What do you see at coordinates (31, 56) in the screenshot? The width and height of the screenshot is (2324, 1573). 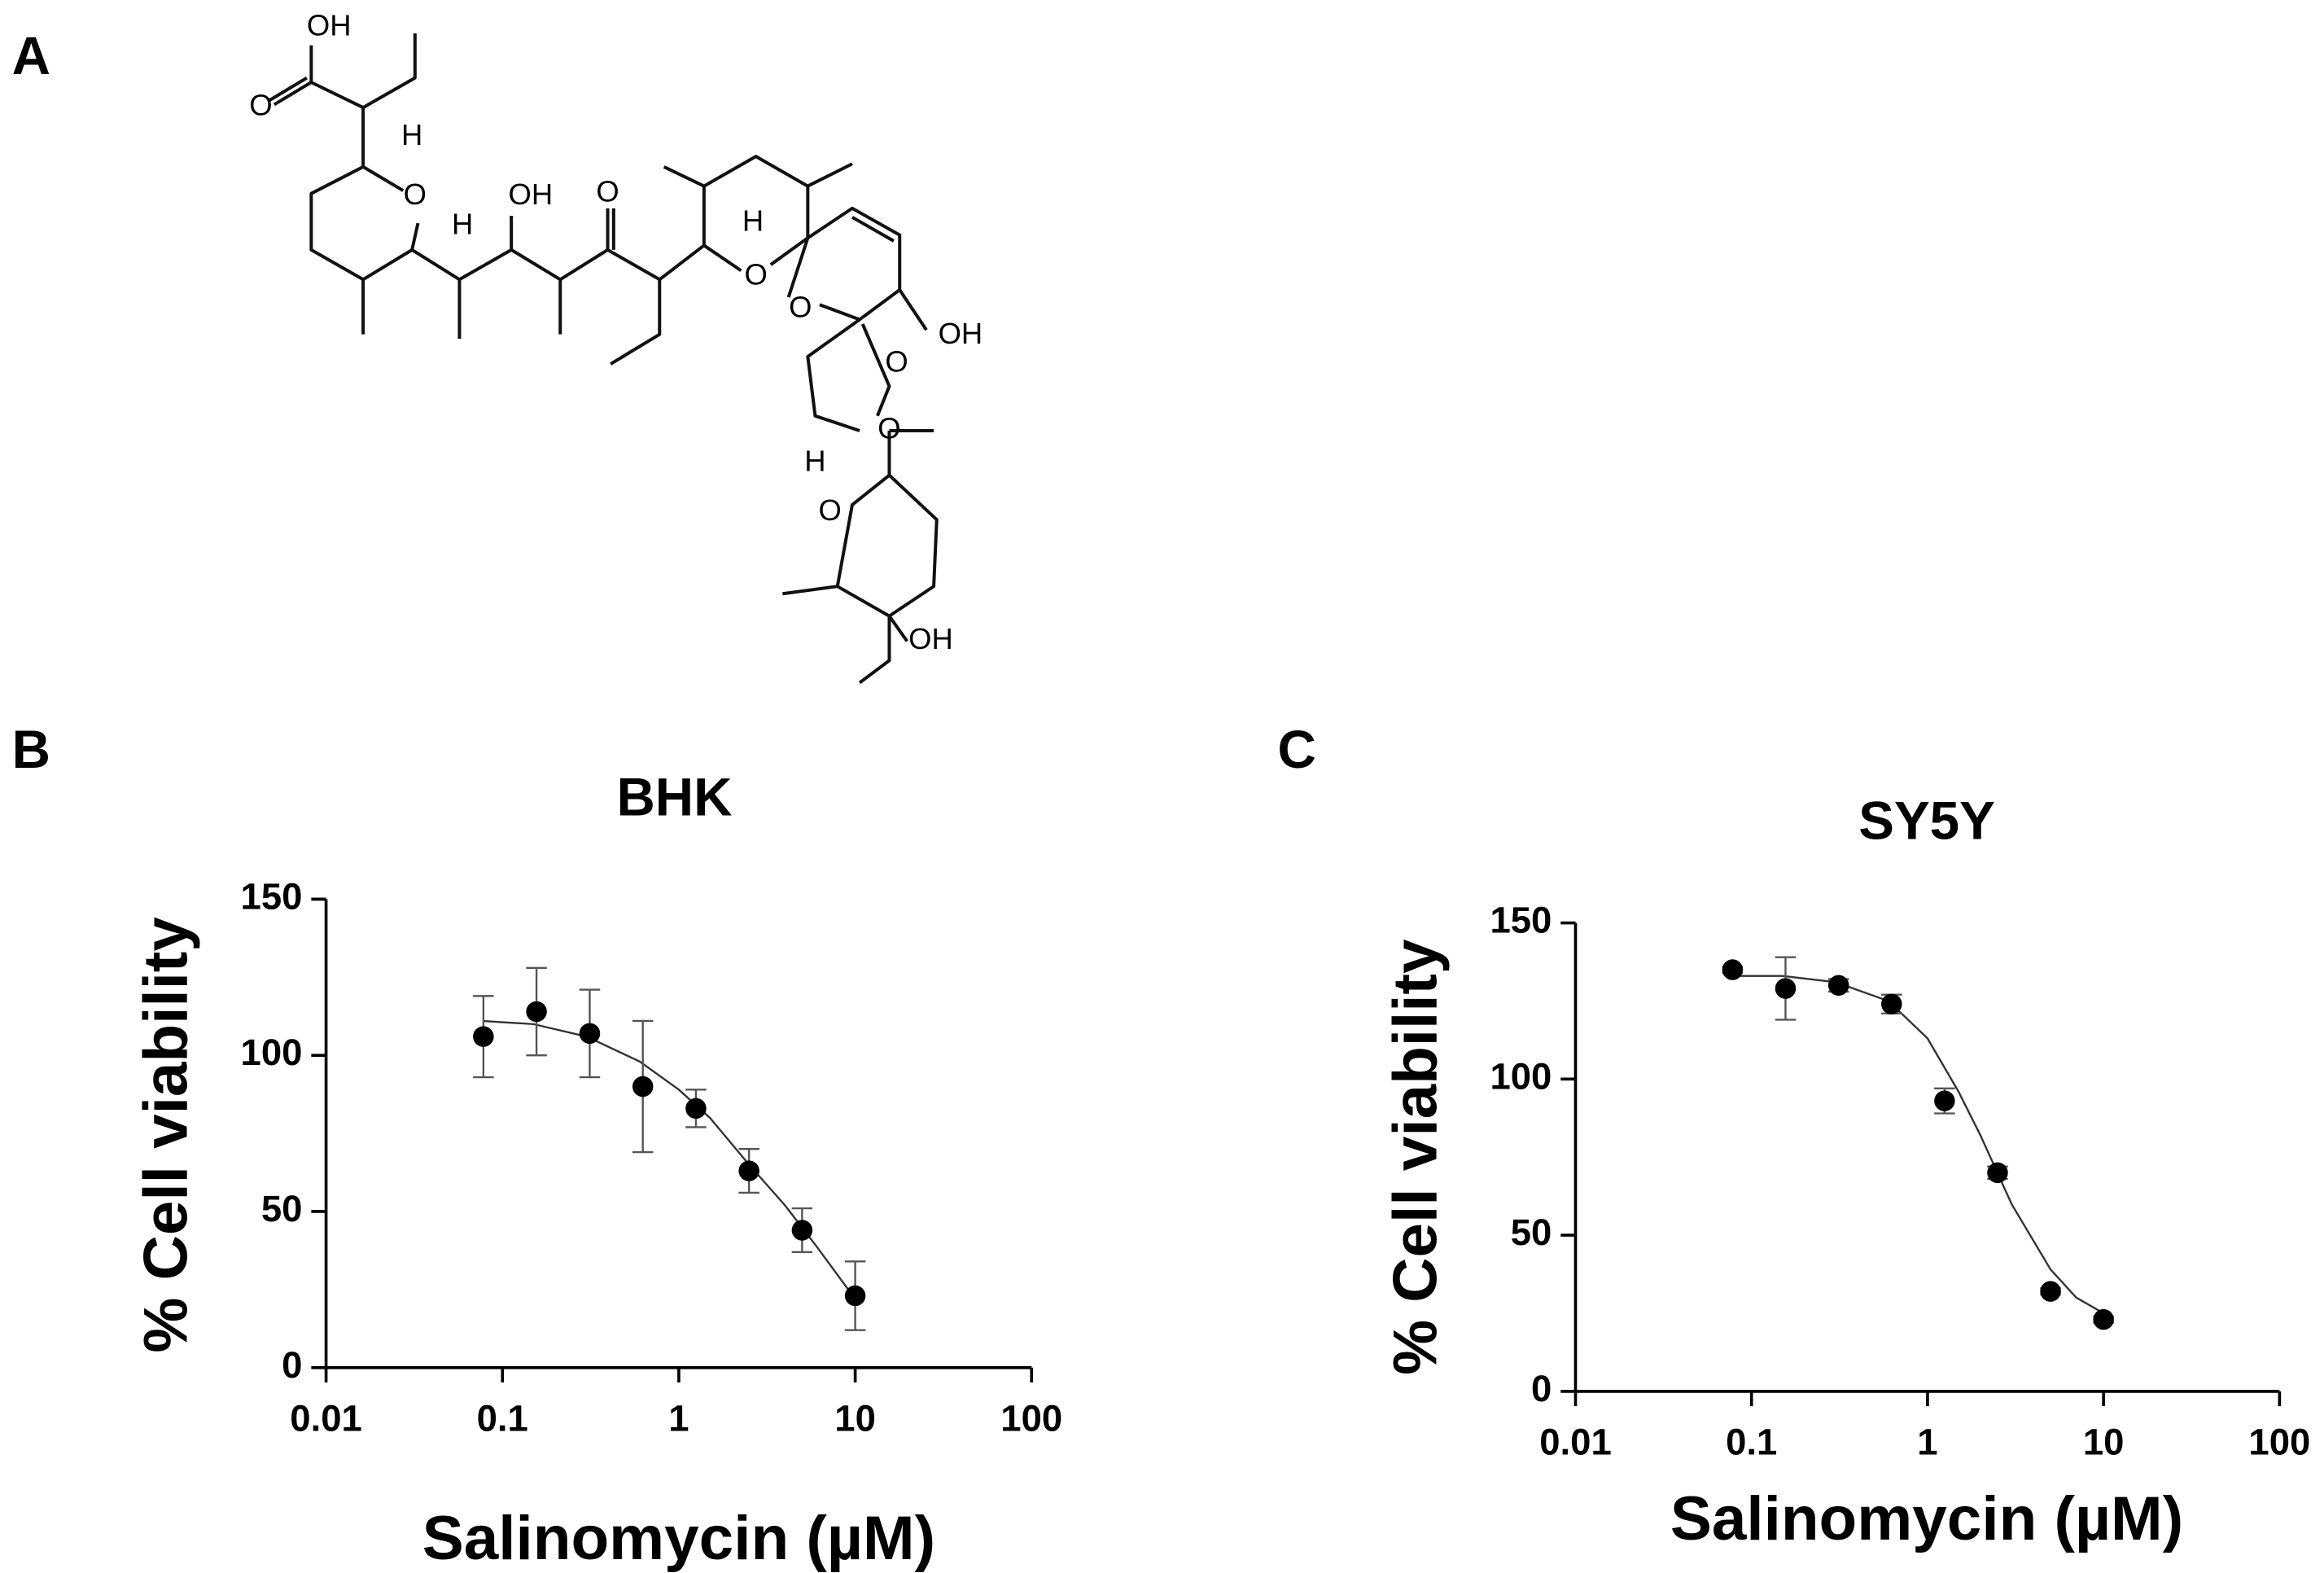 I see `panel-label: A` at bounding box center [31, 56].